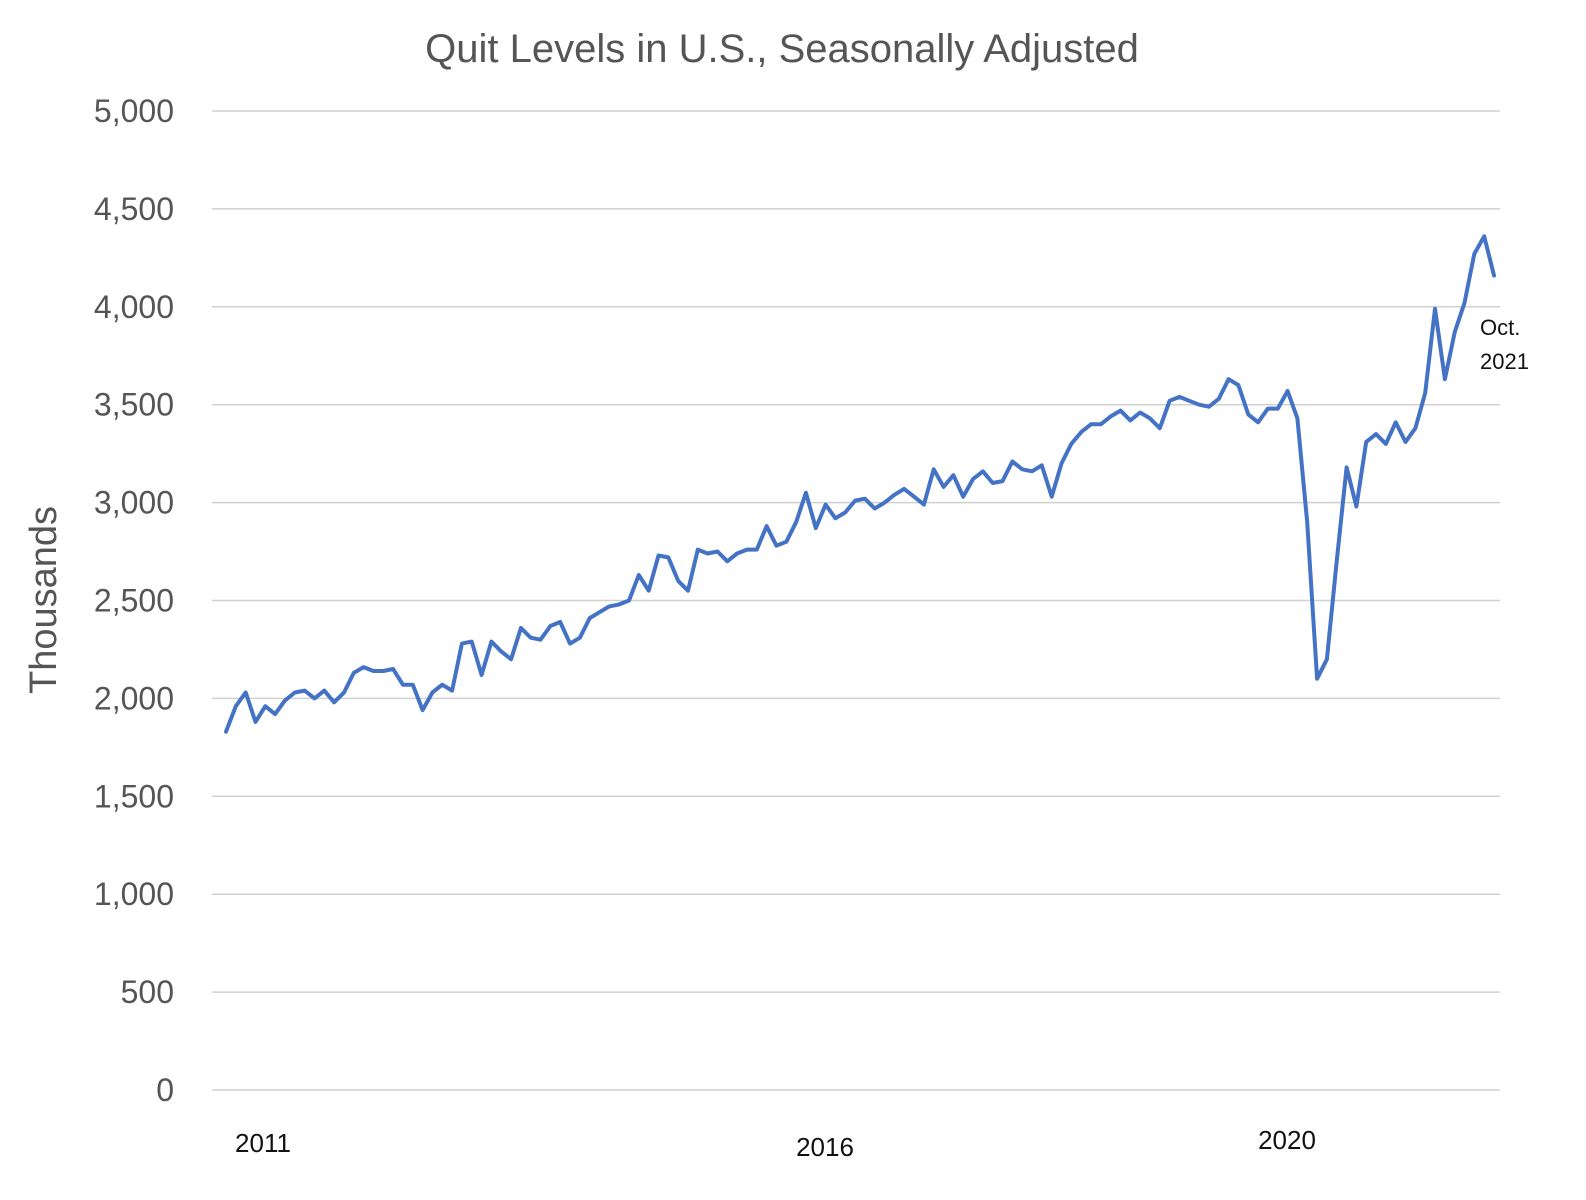  What do you see at coordinates (165, 1090) in the screenshot?
I see `y-tick-label: 0` at bounding box center [165, 1090].